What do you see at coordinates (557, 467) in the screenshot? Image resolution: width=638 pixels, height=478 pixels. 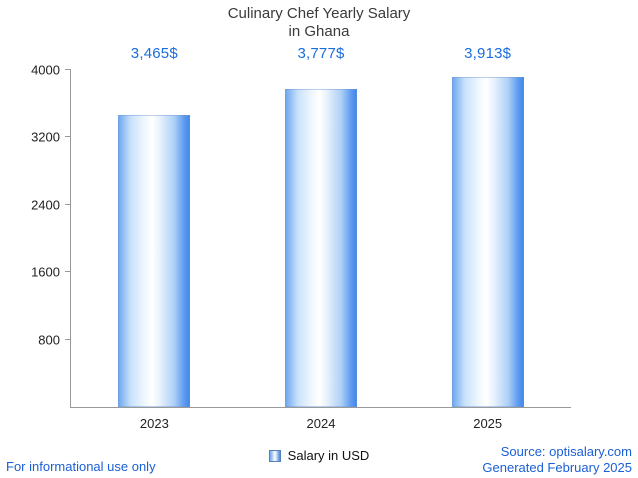 I see `generated-date: Generated February 2025` at bounding box center [557, 467].